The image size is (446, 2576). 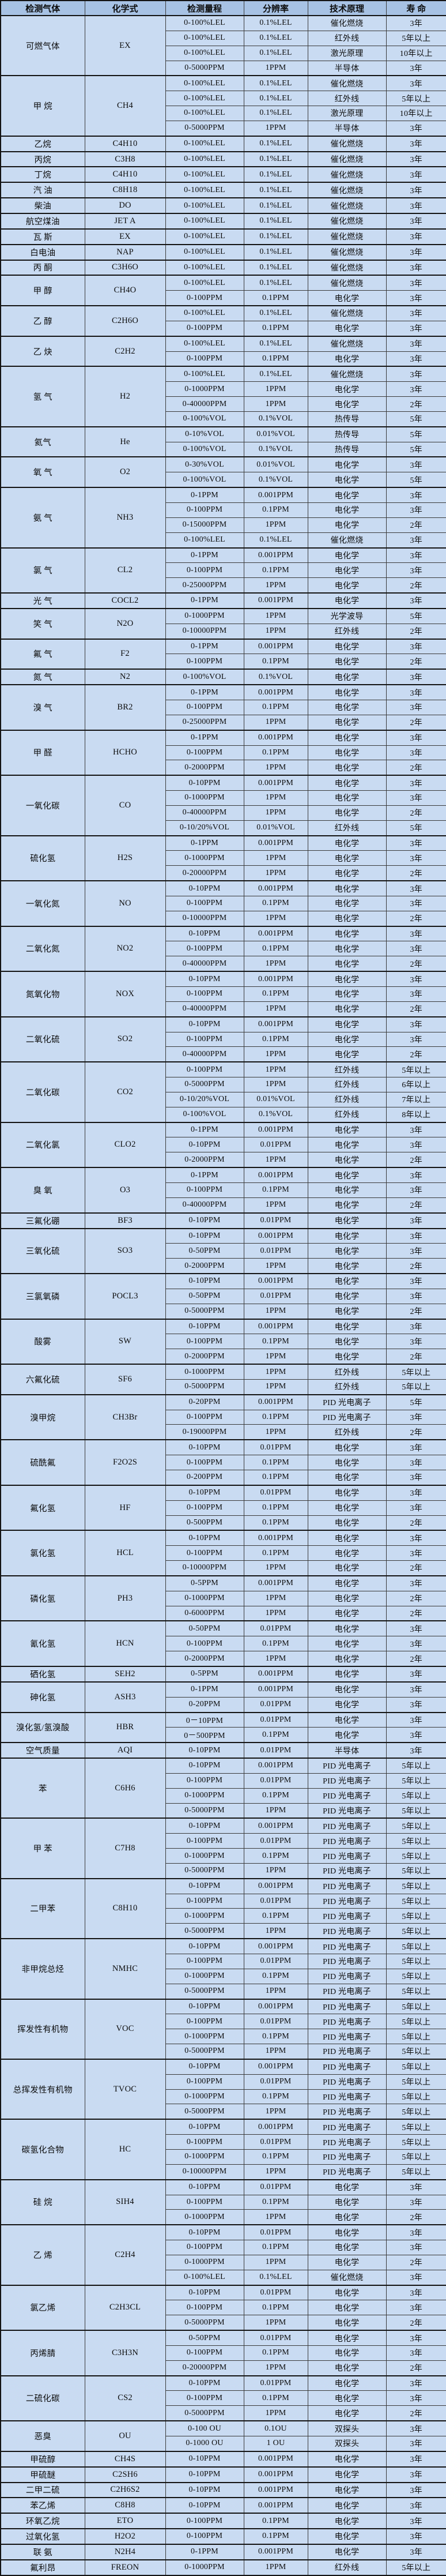 What do you see at coordinates (204, 1568) in the screenshot?
I see `range-cell: 0-10000PPM` at bounding box center [204, 1568].